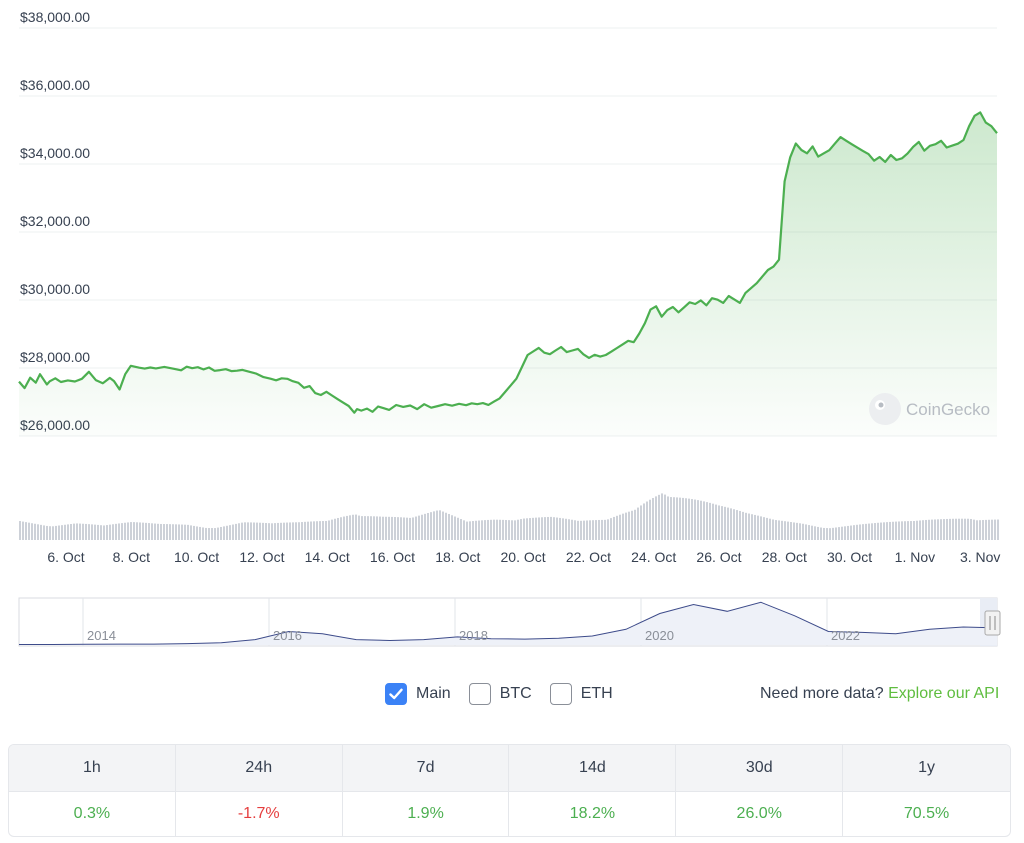 Image resolution: width=1024 pixels, height=843 pixels. What do you see at coordinates (992, 623) in the screenshot?
I see `navigator-handle` at bounding box center [992, 623].